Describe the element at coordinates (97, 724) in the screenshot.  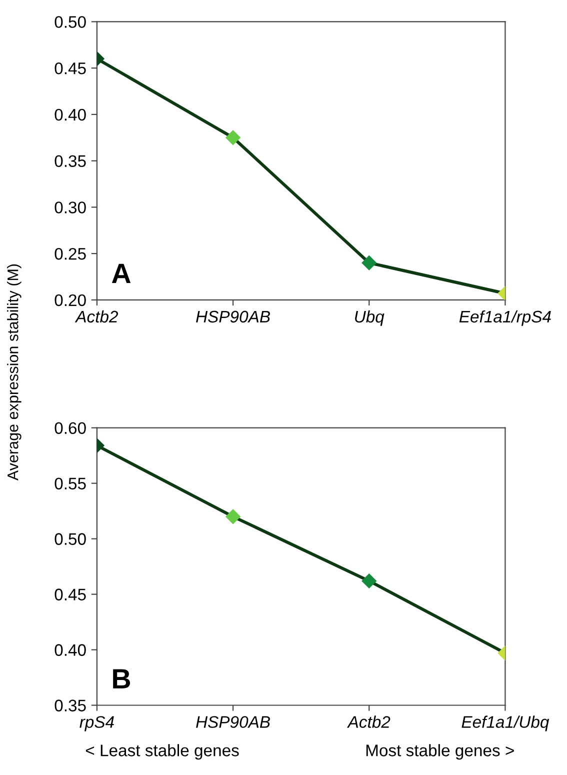
I see `x-tick-label: rpS4` at that location.